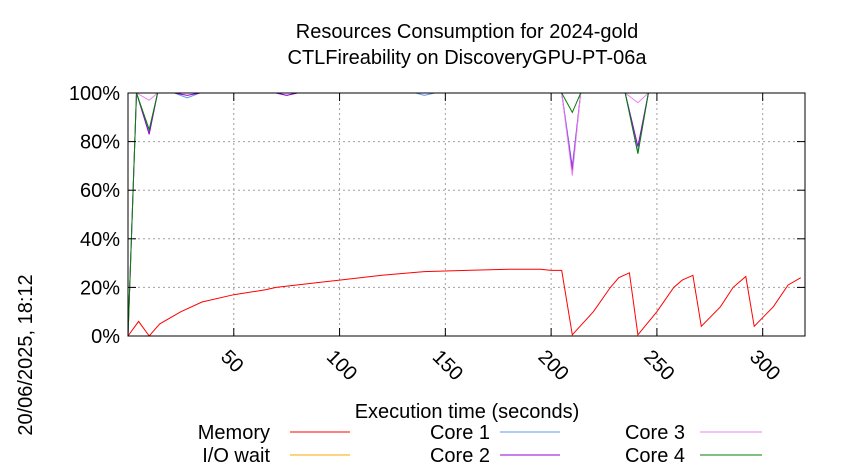 The image size is (850, 475). What do you see at coordinates (231, 361) in the screenshot?
I see `x-tick-label: 50` at bounding box center [231, 361].